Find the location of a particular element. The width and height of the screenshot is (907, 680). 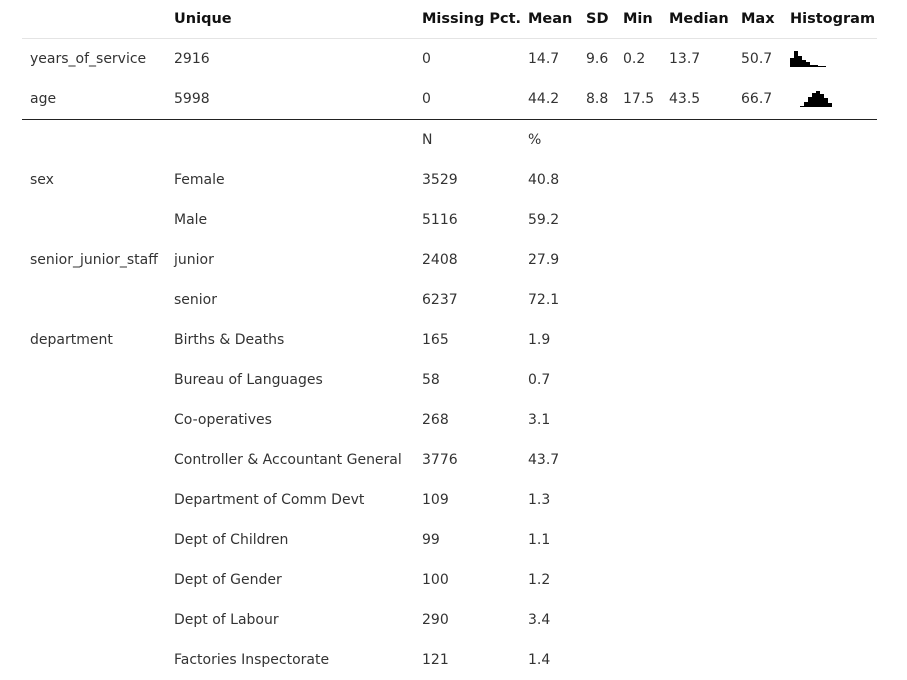

count-value: 3776 is located at coordinates (440, 460).